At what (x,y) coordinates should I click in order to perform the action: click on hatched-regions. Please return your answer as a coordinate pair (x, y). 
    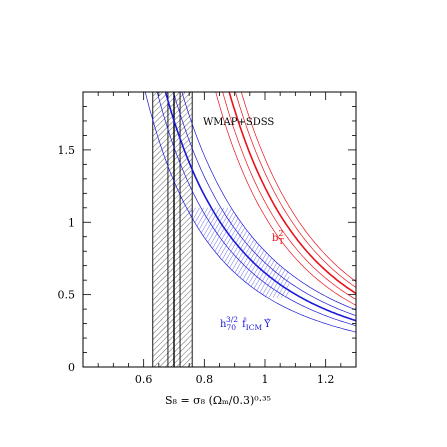
    Looking at the image, I should click on (204, 252).